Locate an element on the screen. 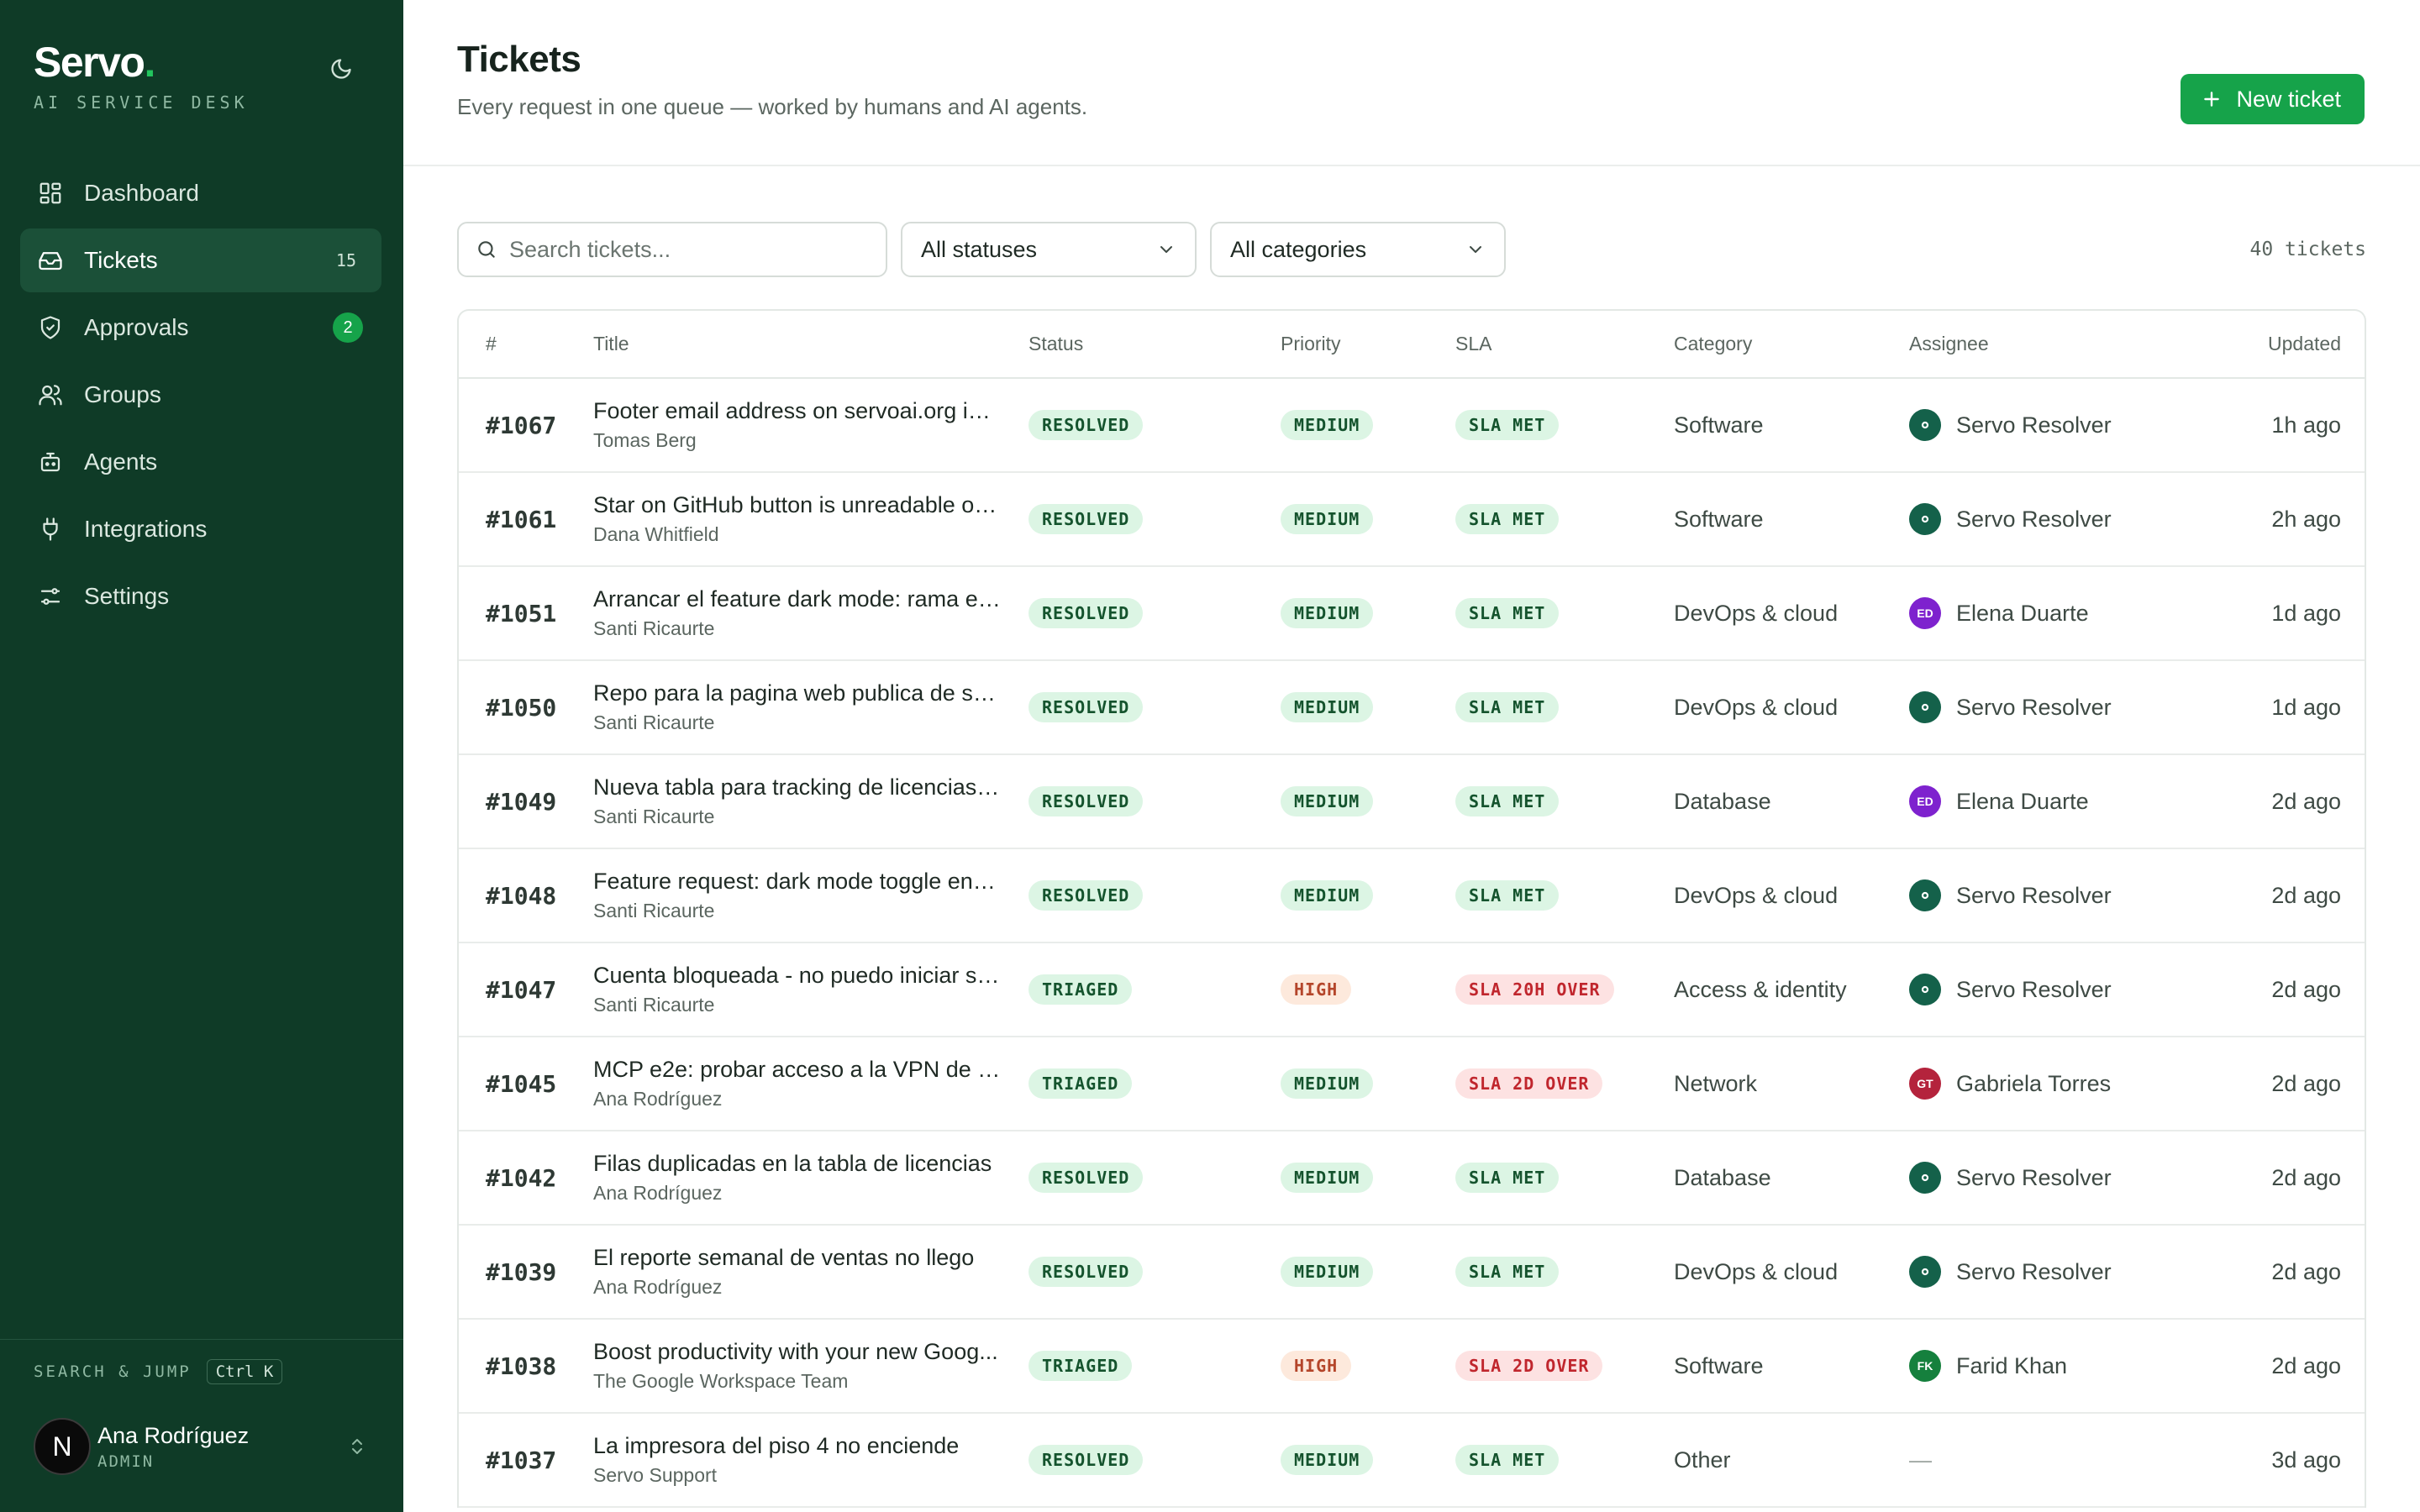 The height and width of the screenshot is (1512, 2420). ticket-category: DevOps & cloud is located at coordinates (1756, 1271).